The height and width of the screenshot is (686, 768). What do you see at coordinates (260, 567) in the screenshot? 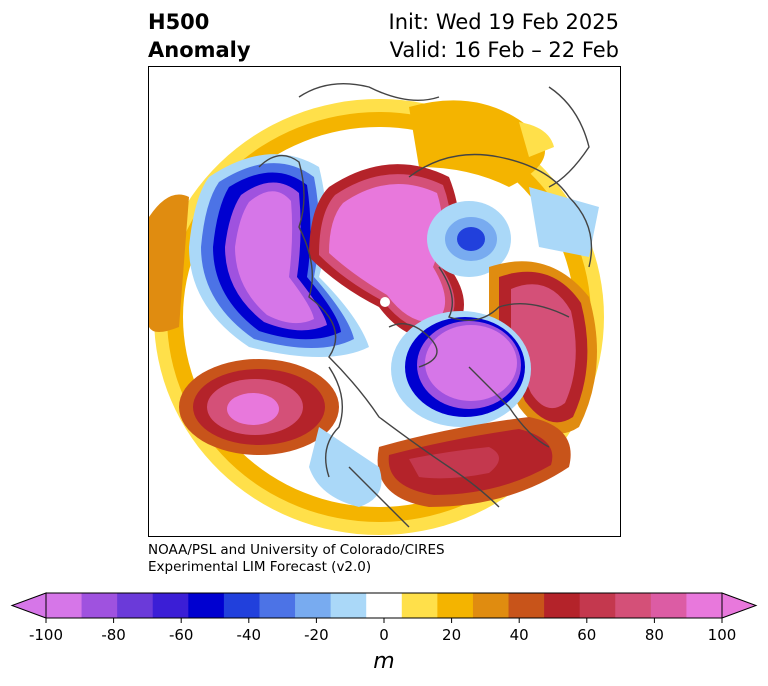
I see `credit-line-2: Experimental LIM Forecast (v2.0)` at bounding box center [260, 567].